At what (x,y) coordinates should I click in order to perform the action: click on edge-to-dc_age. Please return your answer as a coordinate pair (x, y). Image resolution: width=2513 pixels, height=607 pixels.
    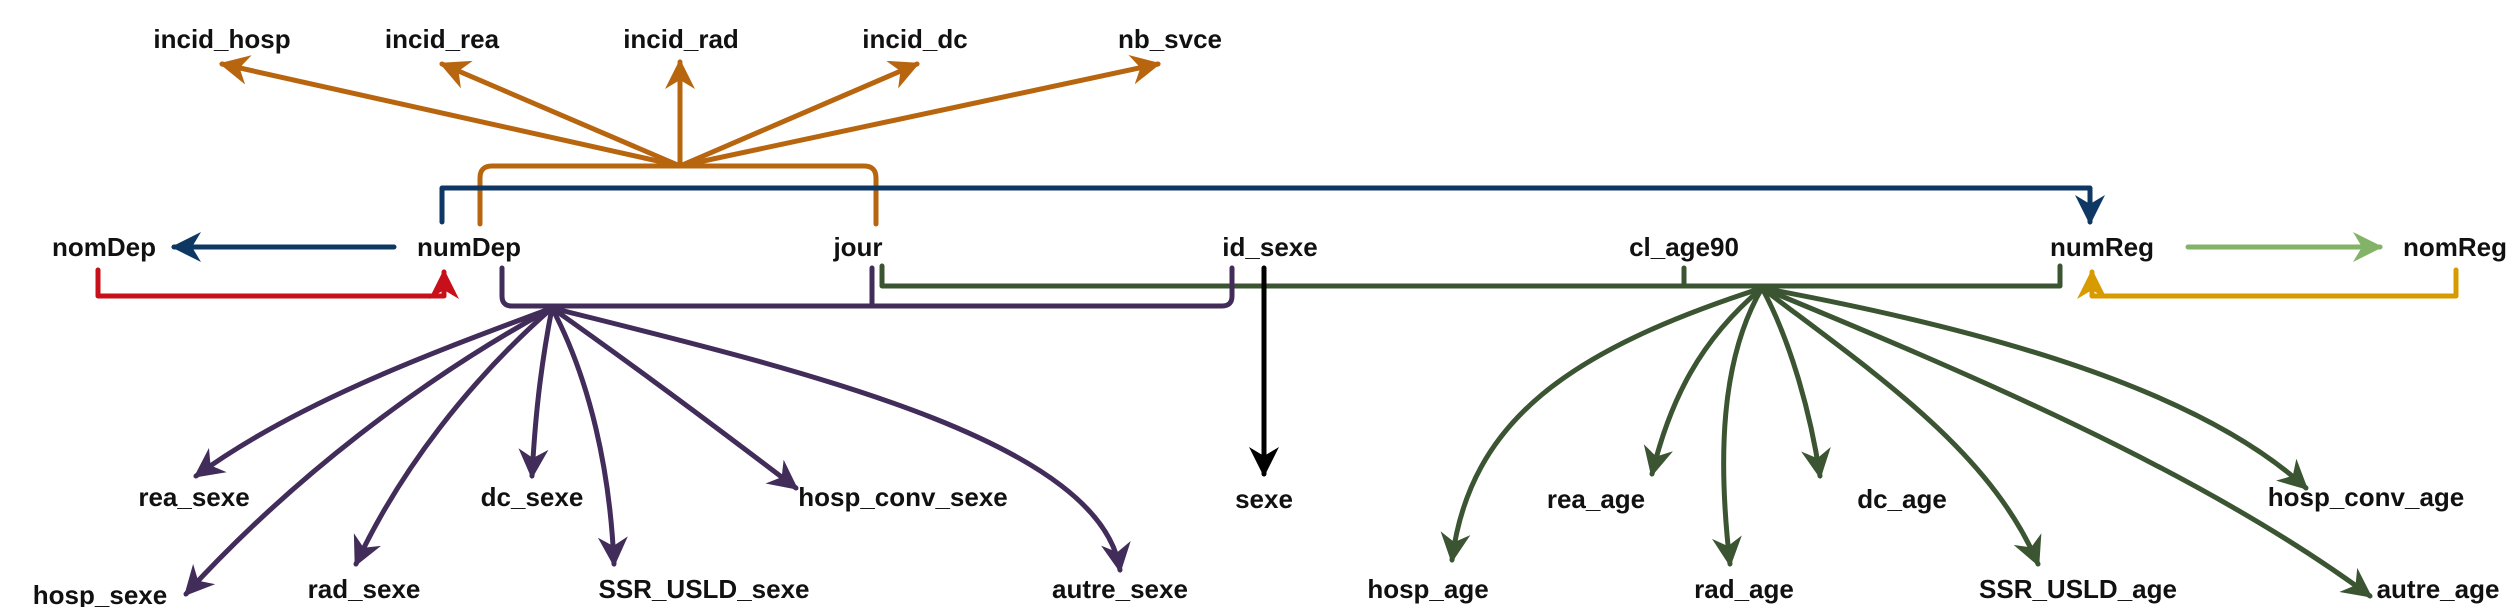
    Looking at the image, I should click on (1795, 382).